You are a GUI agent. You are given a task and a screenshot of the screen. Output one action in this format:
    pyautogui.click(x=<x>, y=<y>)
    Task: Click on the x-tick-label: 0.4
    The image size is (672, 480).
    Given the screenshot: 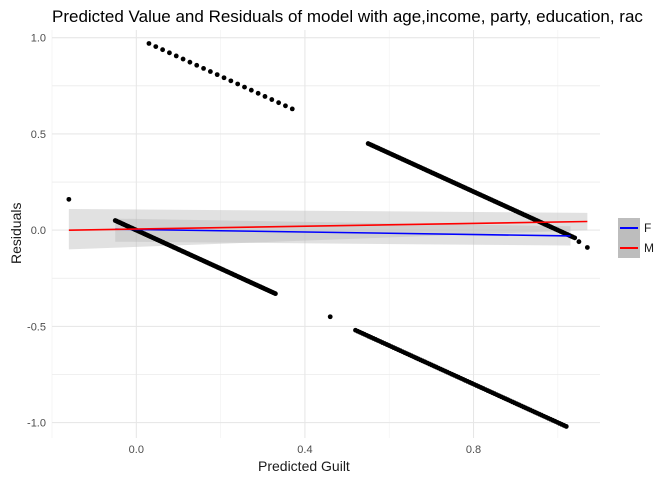 What is the action you would take?
    pyautogui.click(x=304, y=450)
    